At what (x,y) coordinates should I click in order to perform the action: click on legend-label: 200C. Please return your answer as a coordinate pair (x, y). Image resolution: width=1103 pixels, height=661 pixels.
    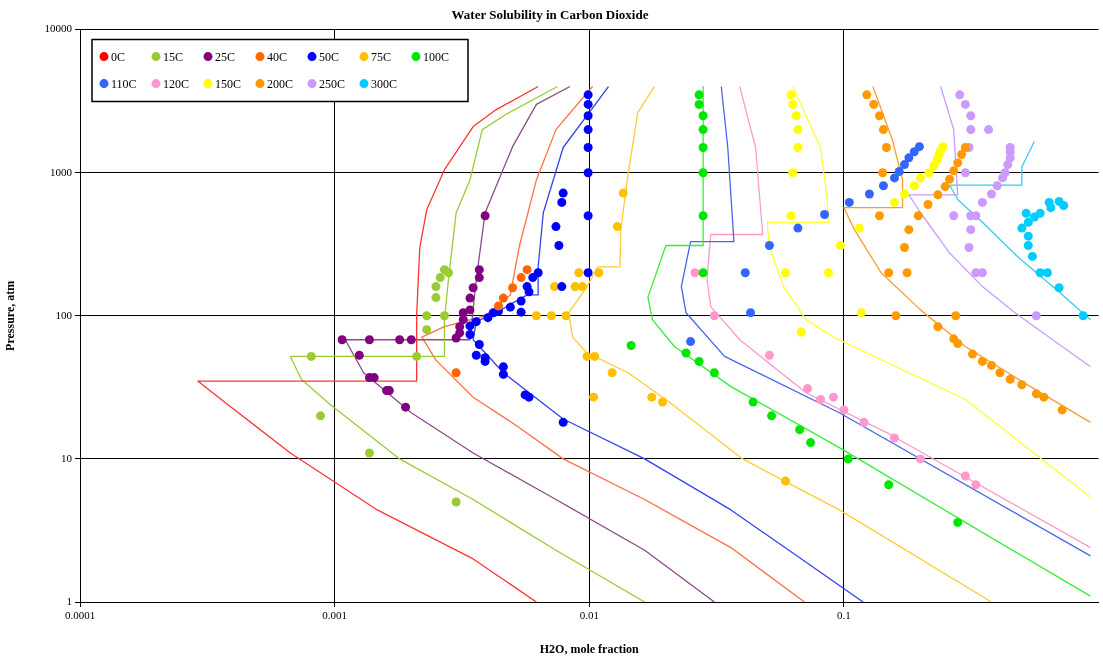
    Looking at the image, I should click on (280, 83).